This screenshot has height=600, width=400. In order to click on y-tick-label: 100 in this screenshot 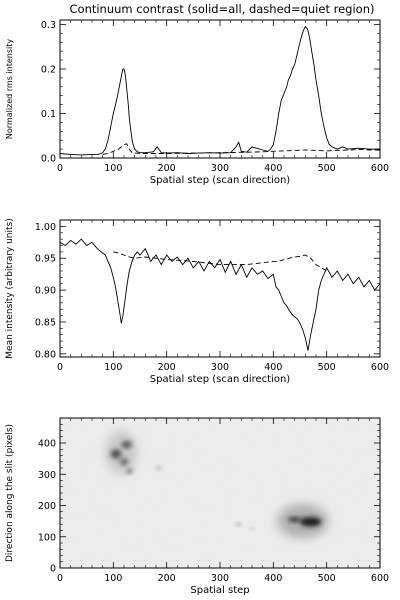, I will do `click(47, 537)`.